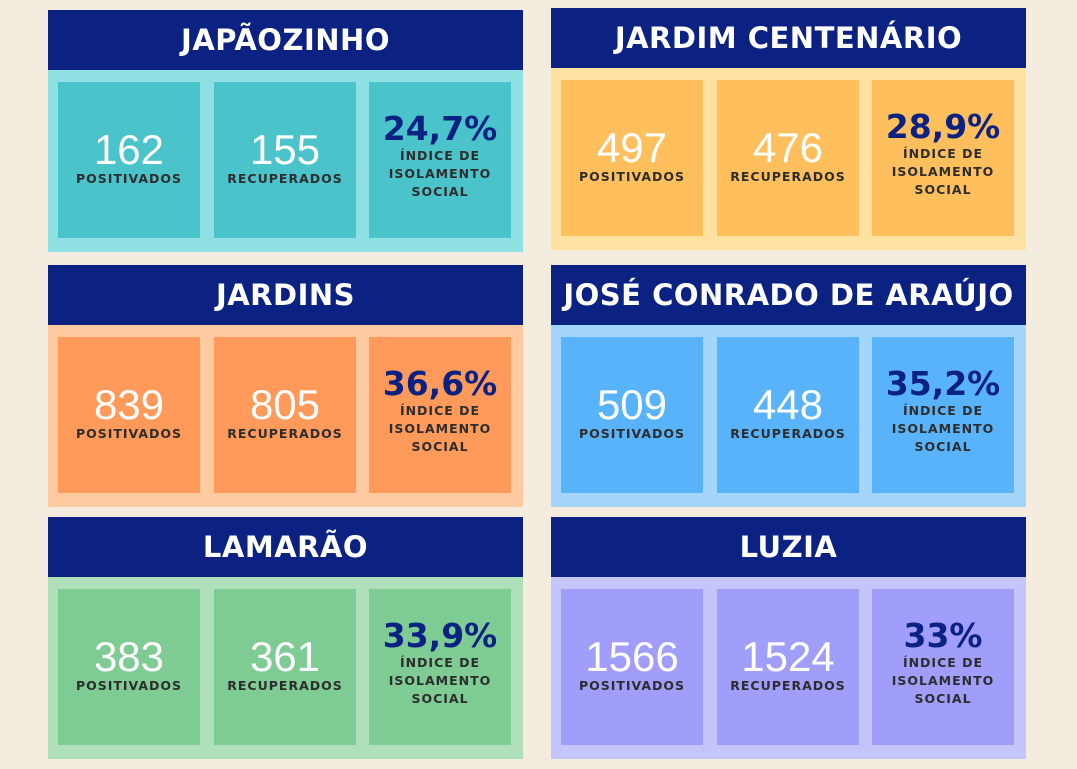 The image size is (1077, 769). I want to click on positivados-value: 509, so click(632, 404).